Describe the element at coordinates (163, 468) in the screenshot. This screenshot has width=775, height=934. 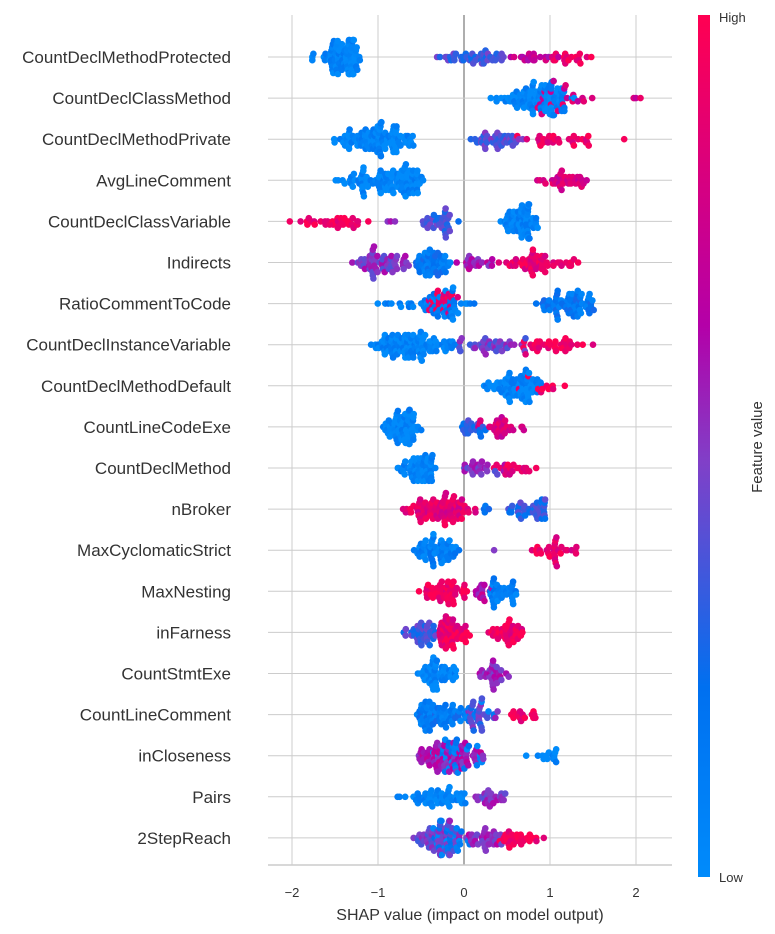
I see `feature-label: CountDeclMethod` at that location.